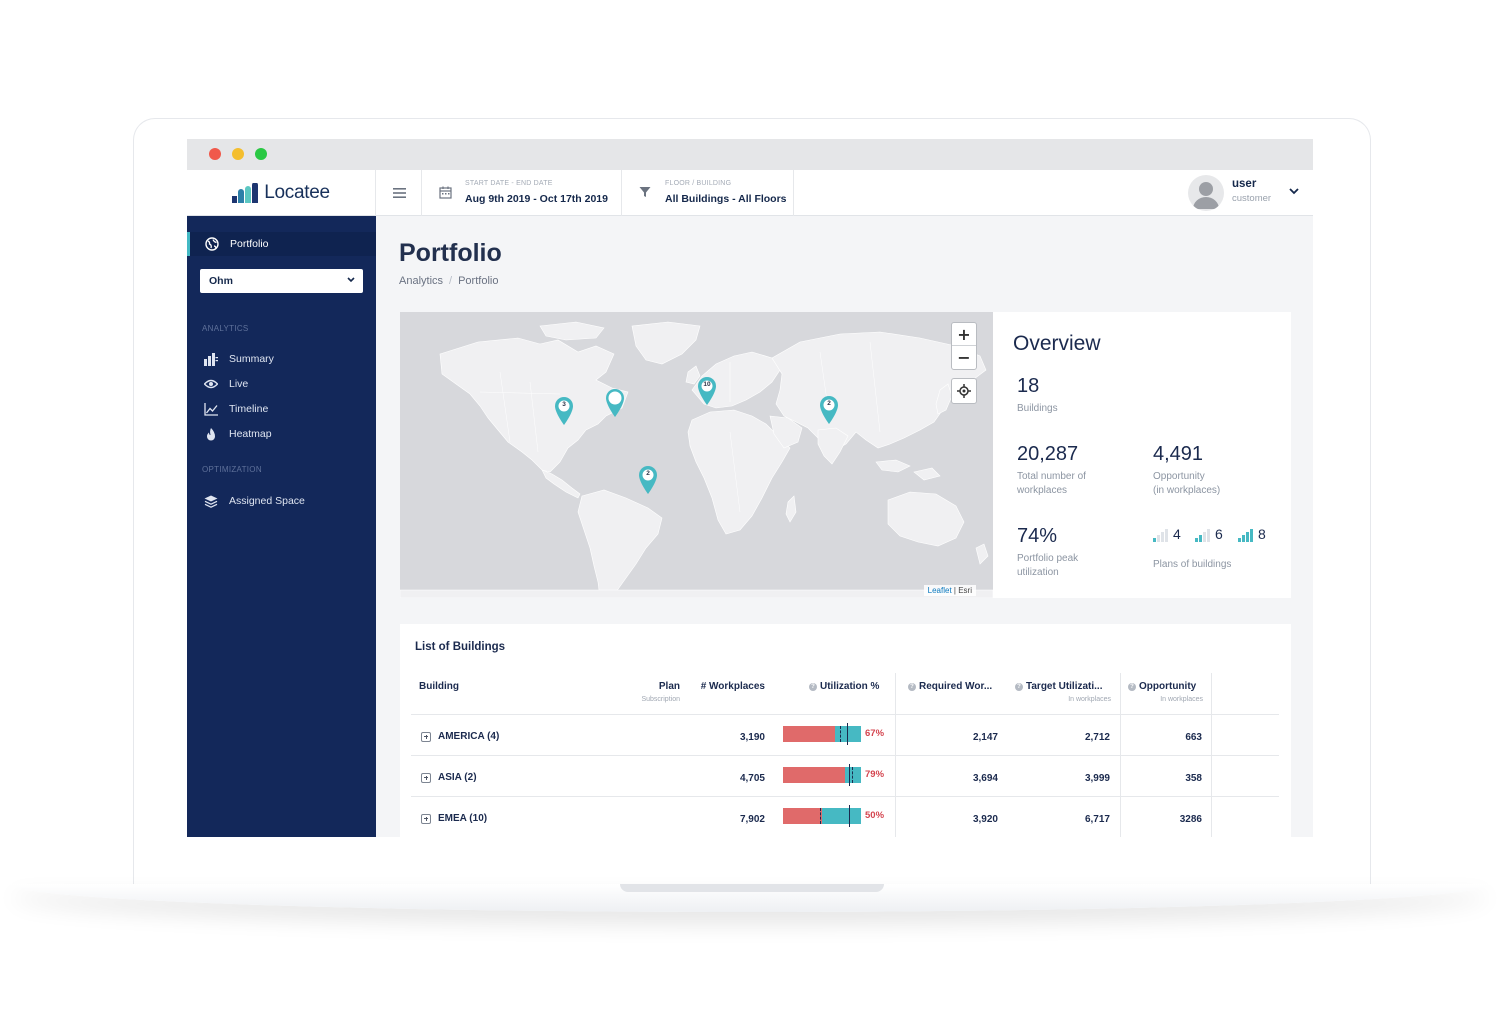 The width and height of the screenshot is (1500, 1022). What do you see at coordinates (1206, 195) in the screenshot?
I see `user-avatar-icon` at bounding box center [1206, 195].